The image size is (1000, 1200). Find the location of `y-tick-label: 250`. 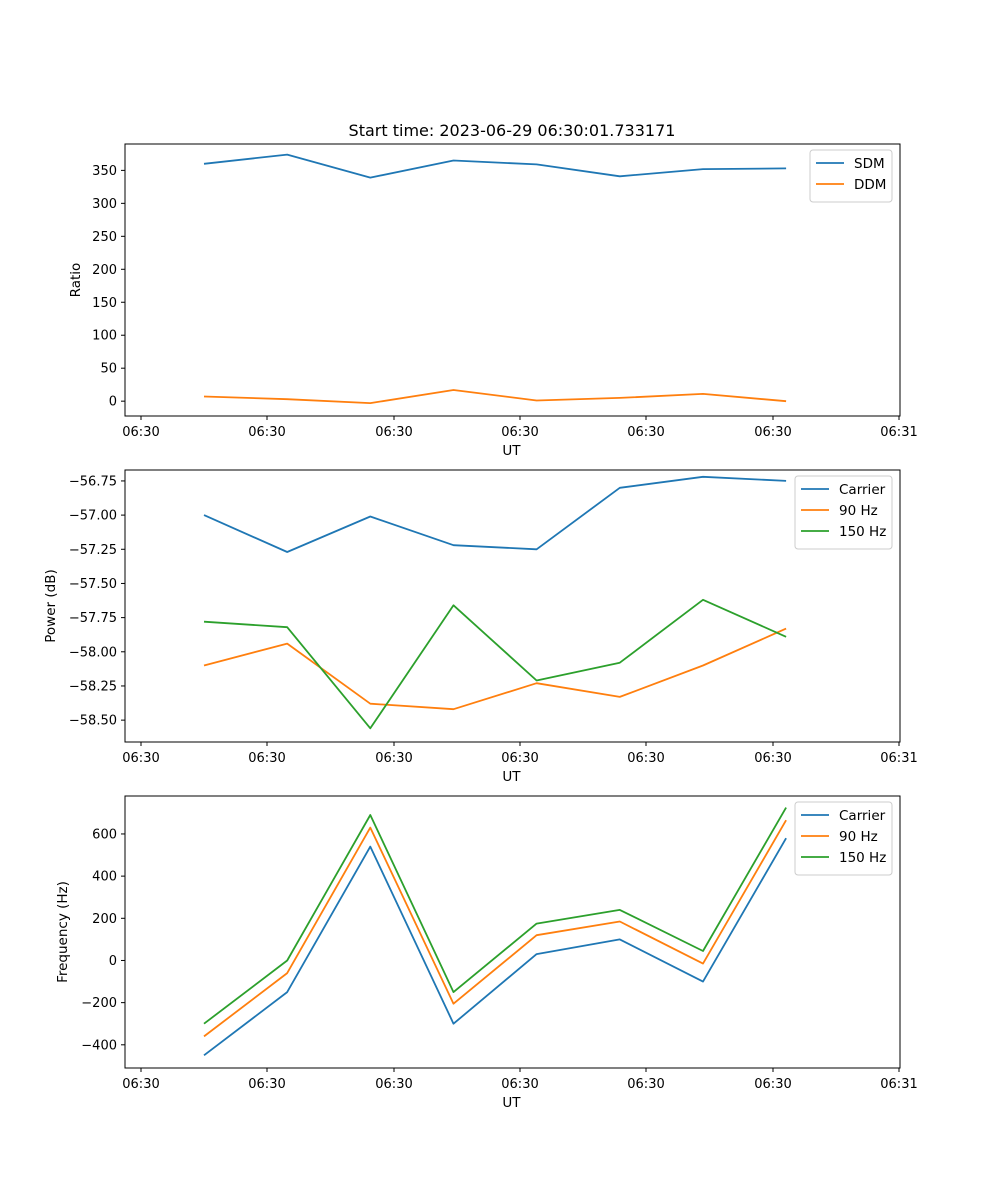

y-tick-label: 250 is located at coordinates (104, 237).